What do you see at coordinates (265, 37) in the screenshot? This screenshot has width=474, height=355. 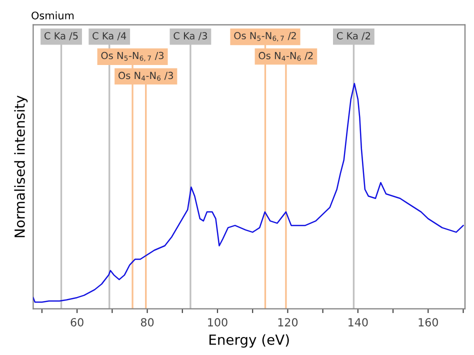 I see `ref-line-label: Os N$_{5}$-N$_{6,7}$ /2` at bounding box center [265, 37].